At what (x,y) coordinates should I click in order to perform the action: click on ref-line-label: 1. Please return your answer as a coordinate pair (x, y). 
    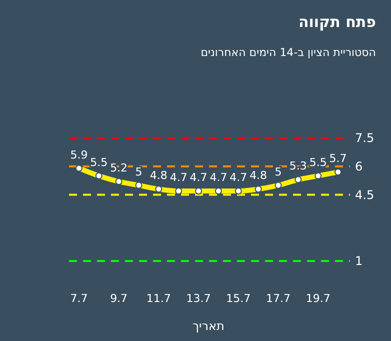
    Looking at the image, I should click on (359, 261).